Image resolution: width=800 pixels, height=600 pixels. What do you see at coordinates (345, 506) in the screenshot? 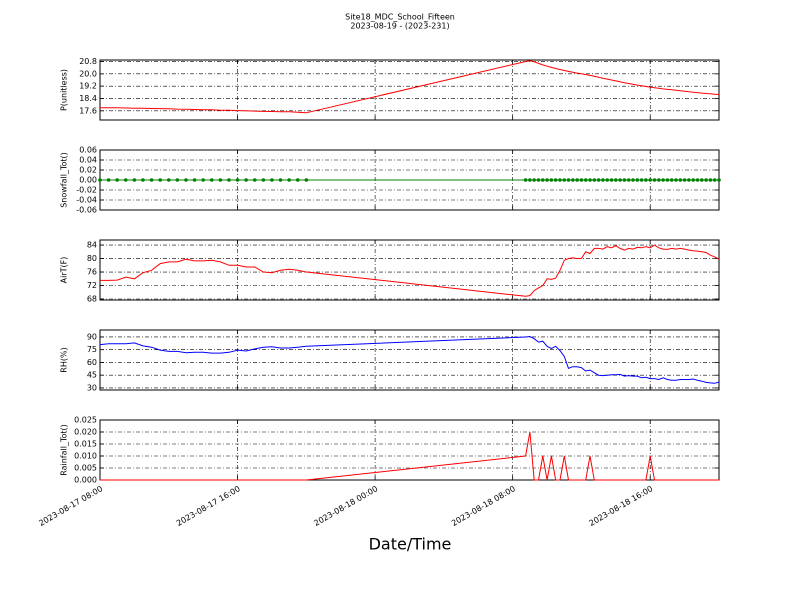
I see `x-tick-label: 2023-08-18 00:00` at bounding box center [345, 506].